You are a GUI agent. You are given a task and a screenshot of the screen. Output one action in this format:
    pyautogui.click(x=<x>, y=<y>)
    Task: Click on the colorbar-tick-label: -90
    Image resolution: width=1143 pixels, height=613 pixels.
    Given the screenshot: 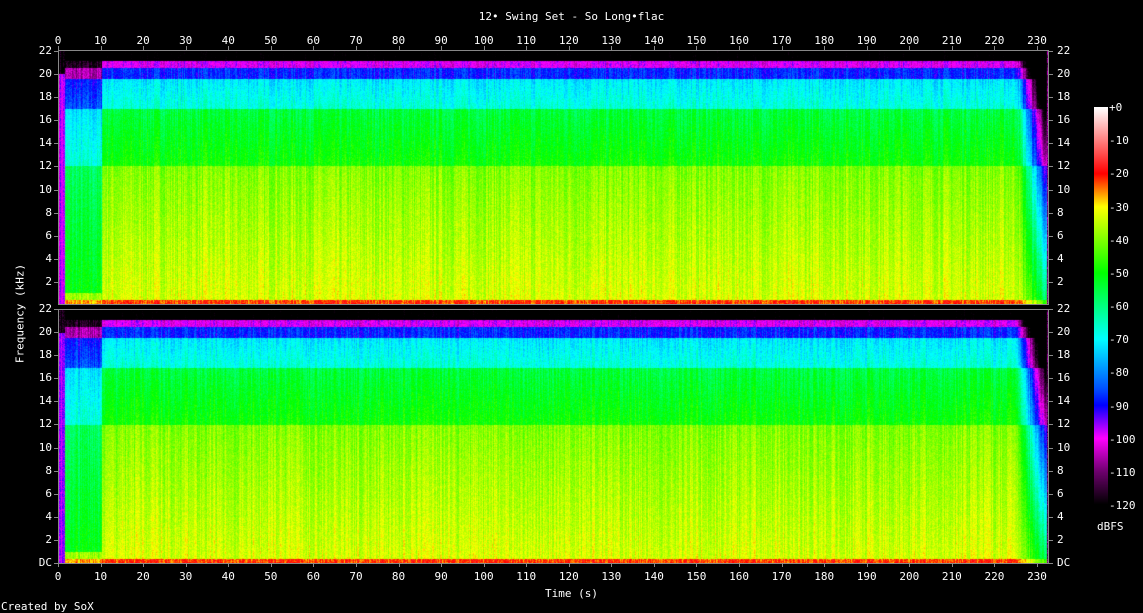 What is the action you would take?
    pyautogui.click(x=1119, y=406)
    